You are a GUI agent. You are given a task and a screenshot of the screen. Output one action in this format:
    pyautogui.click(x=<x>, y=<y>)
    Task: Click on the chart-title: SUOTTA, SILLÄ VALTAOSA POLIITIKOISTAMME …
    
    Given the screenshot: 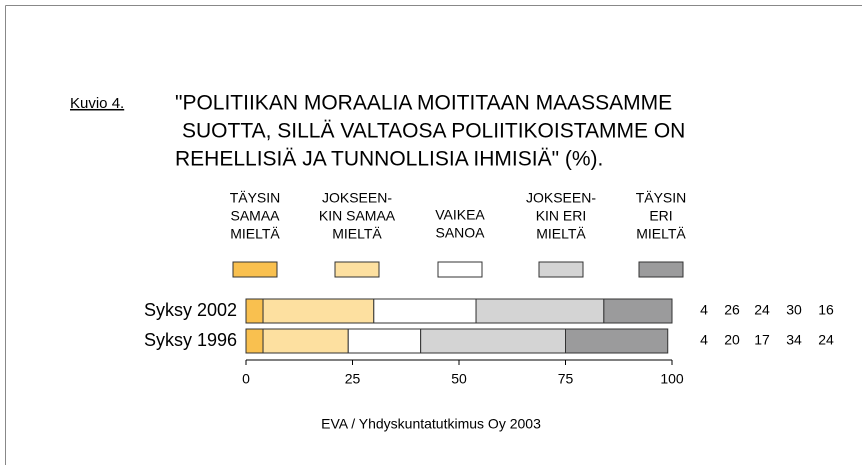 What is the action you would take?
    pyautogui.click(x=433, y=131)
    